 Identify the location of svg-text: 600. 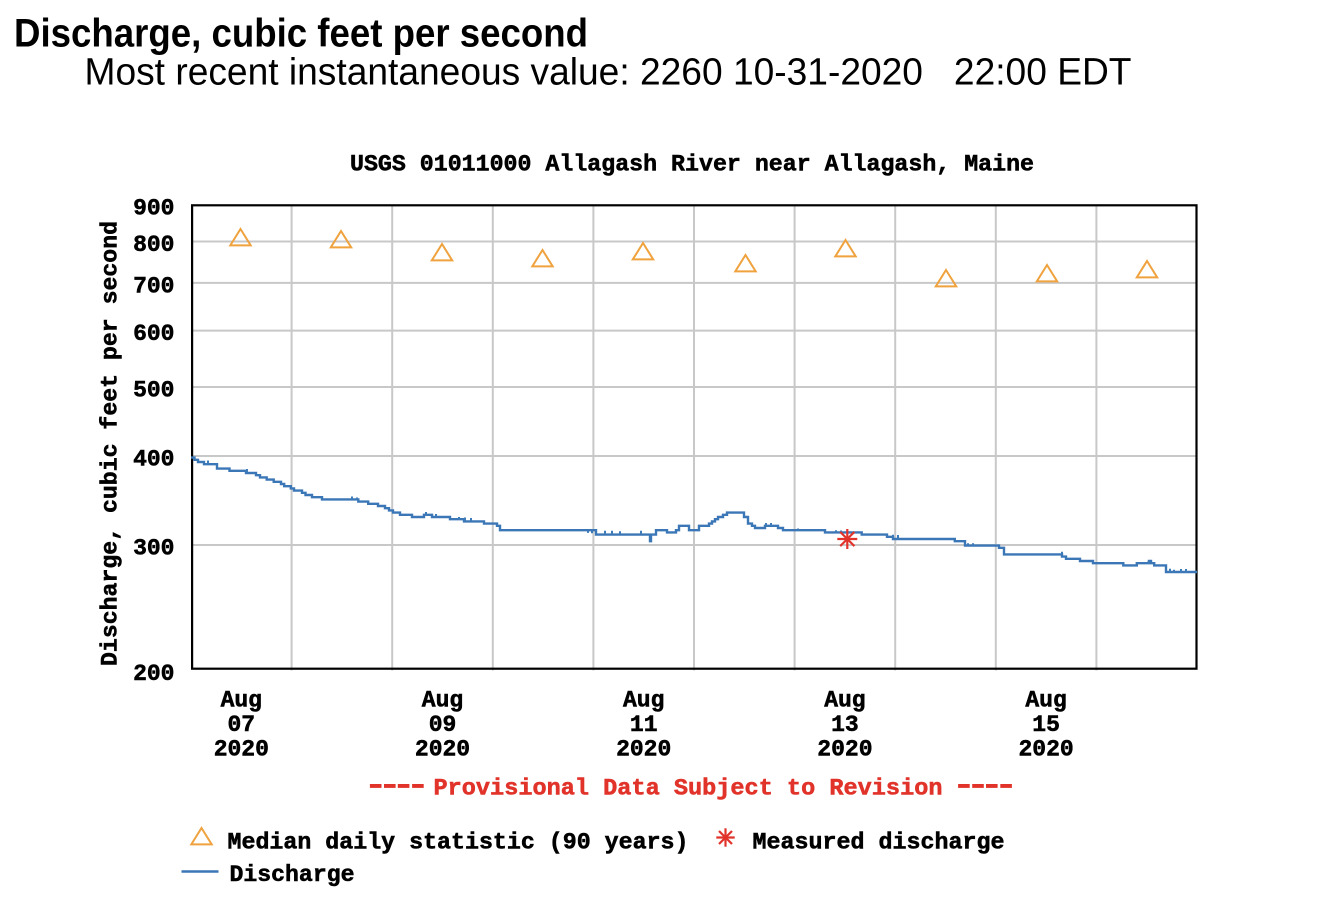
(153, 334).